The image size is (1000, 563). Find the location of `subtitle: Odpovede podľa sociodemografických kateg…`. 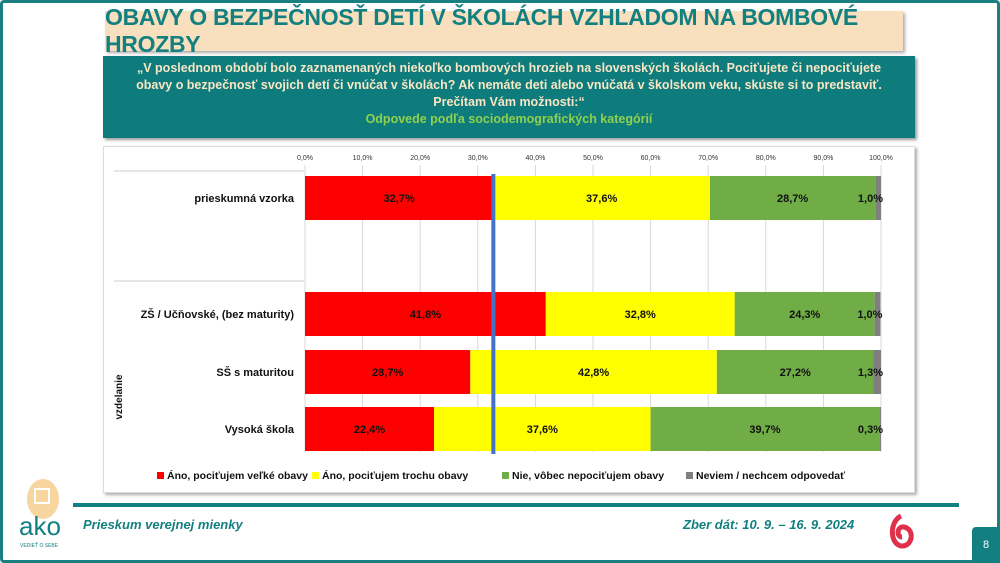

subtitle: Odpovede podľa sociodemografických kateg… is located at coordinates (509, 119).